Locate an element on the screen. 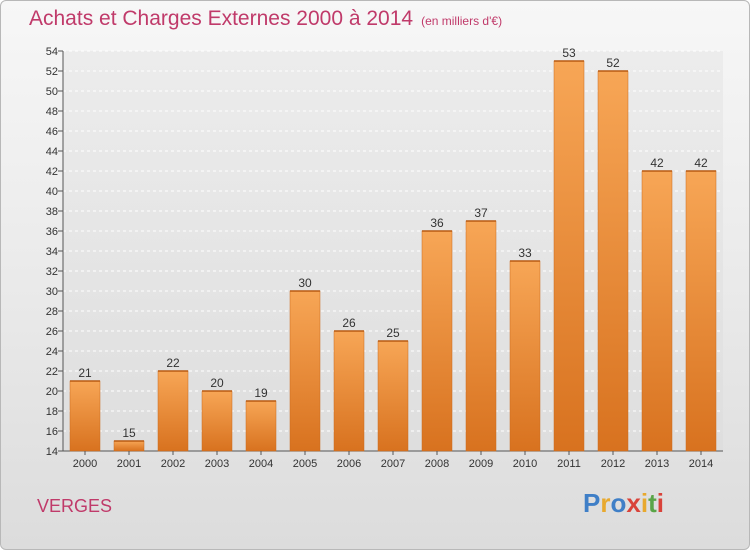  y-tick-label: 18 is located at coordinates (52, 412).